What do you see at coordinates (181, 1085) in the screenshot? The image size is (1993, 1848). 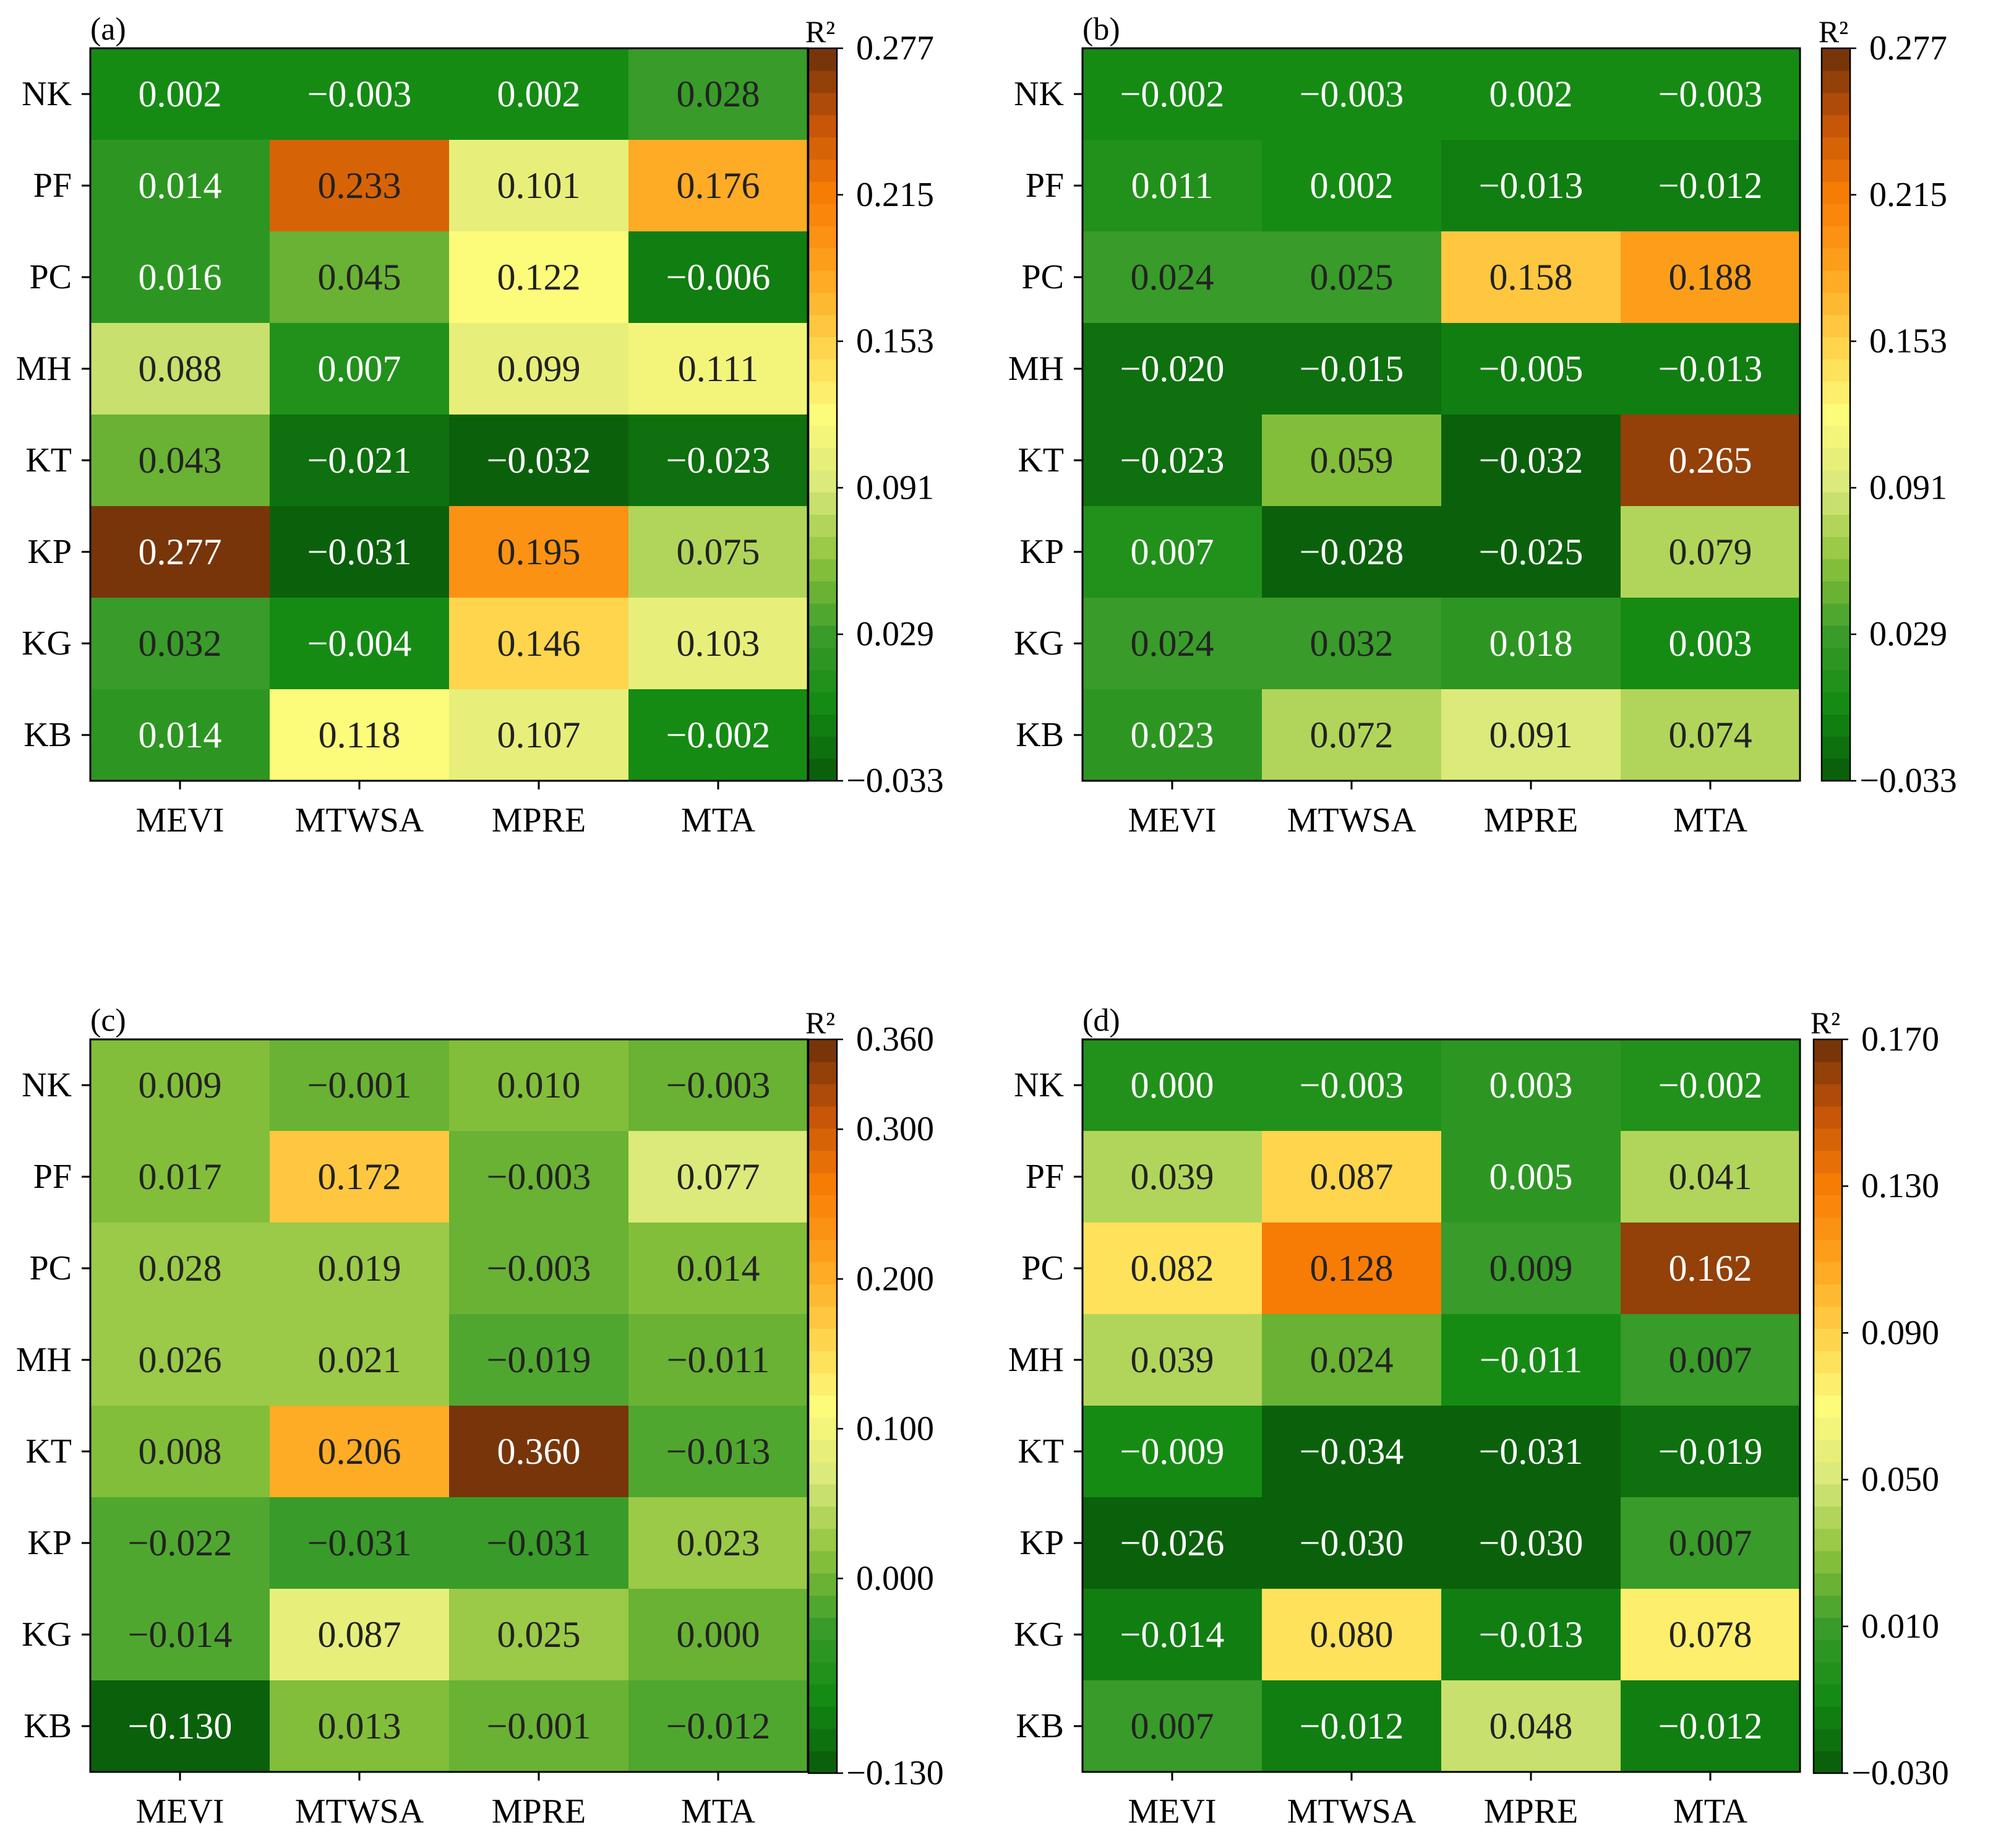 I see `cell-value-label: 0.009` at bounding box center [181, 1085].